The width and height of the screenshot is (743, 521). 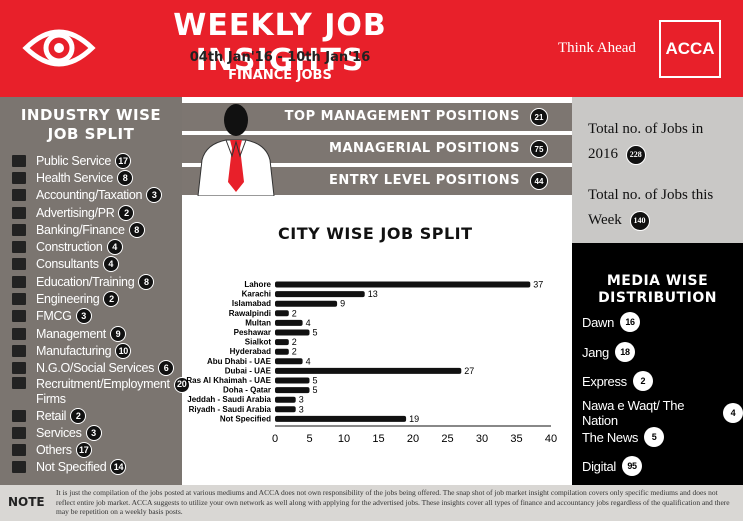 I want to click on tagline: Think Ahead, so click(x=597, y=48).